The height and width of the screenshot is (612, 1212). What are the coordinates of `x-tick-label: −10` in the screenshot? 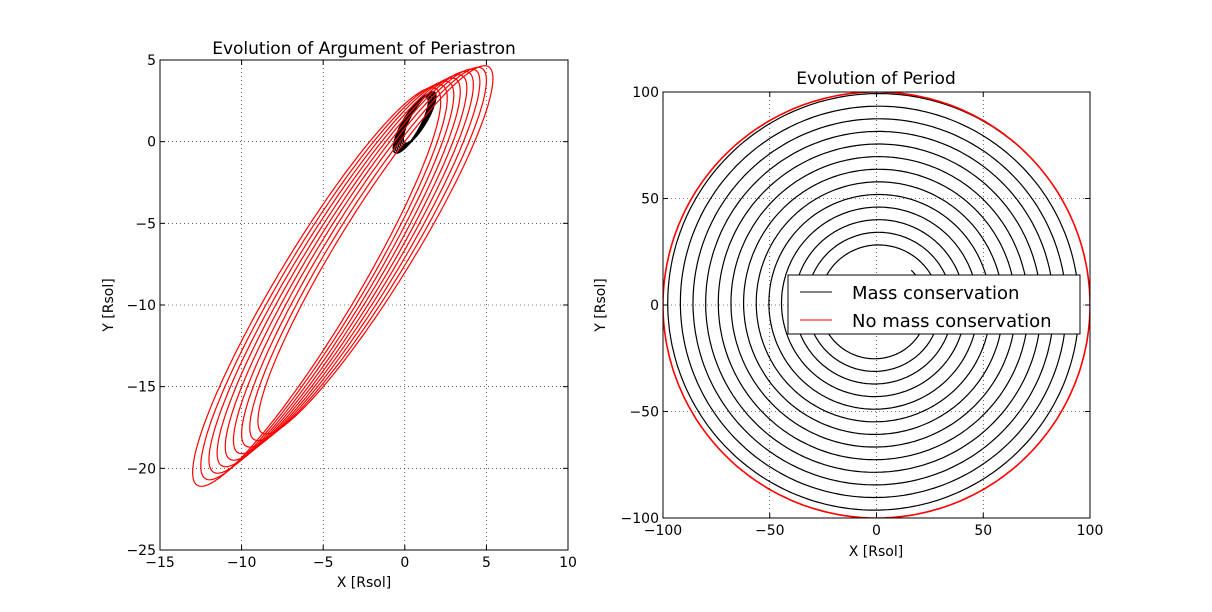 It's located at (242, 563).